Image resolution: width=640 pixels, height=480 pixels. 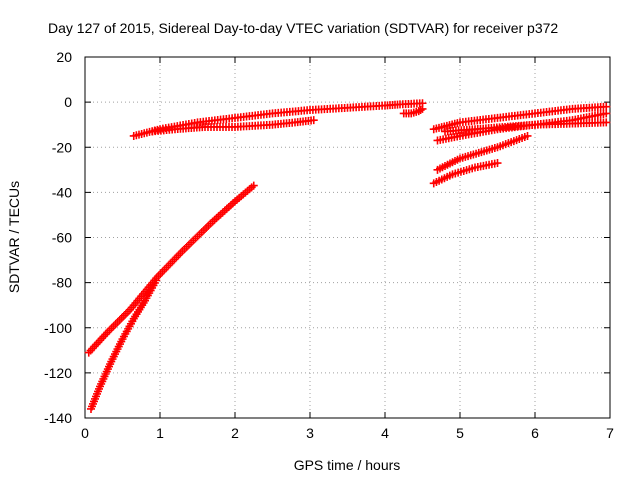 What do you see at coordinates (64, 57) in the screenshot?
I see `y-tick-label: 20` at bounding box center [64, 57].